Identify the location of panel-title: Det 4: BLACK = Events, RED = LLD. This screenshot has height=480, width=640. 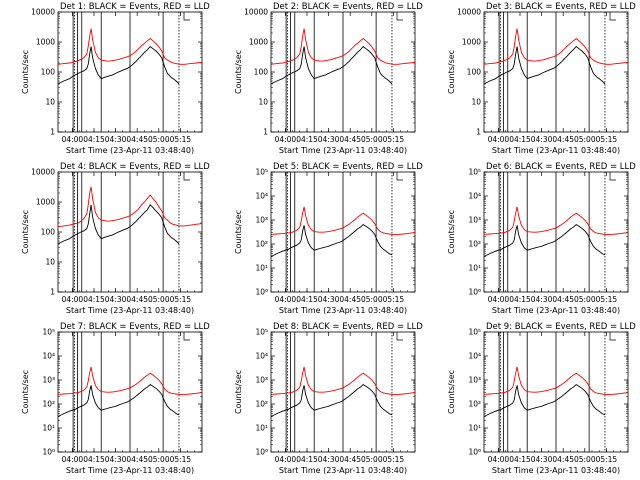
(135, 167).